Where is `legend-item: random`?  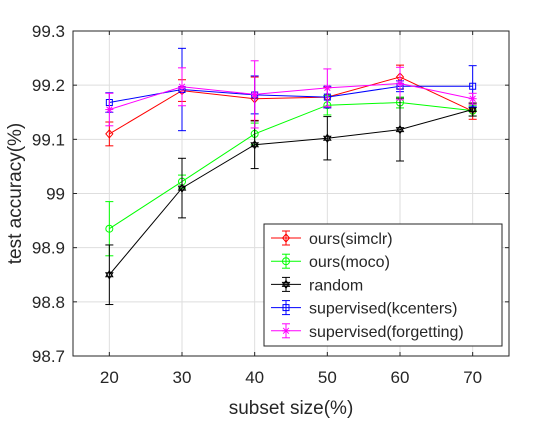 legend-item: random is located at coordinates (317, 285).